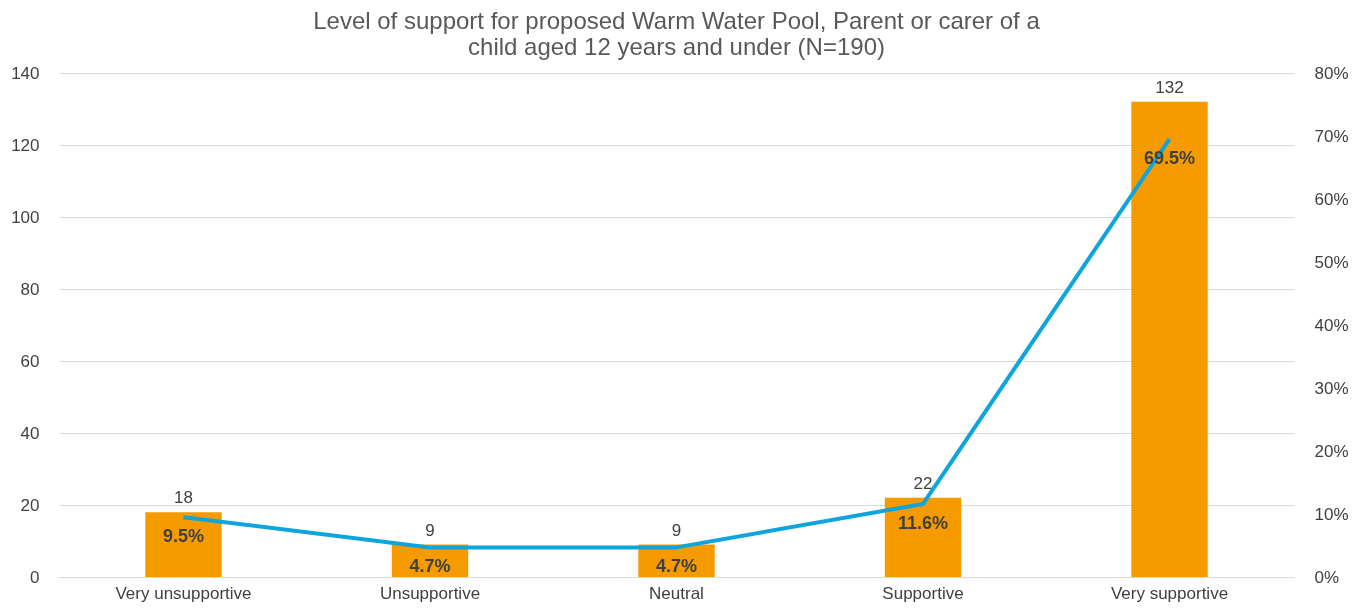 This screenshot has width=1359, height=611. I want to click on x-tick-label: Supportive, so click(923, 593).